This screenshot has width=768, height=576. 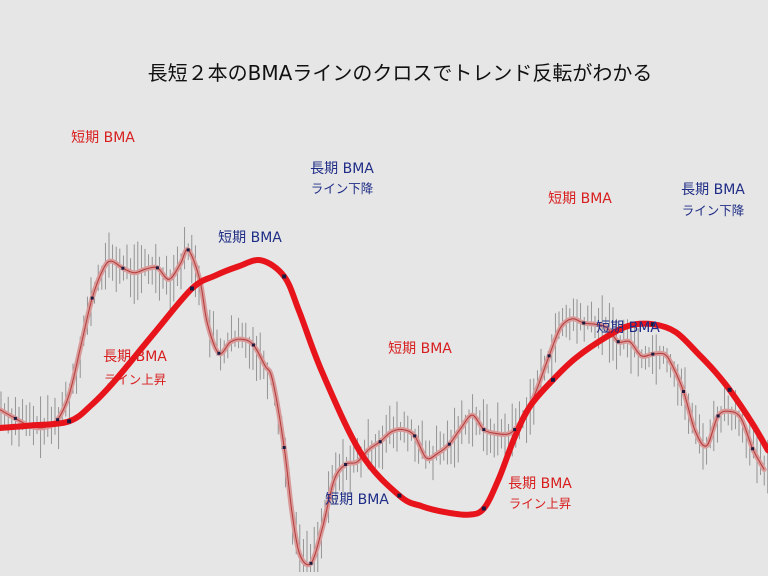 I want to click on chart-title: 長短２本のBMAラインのクロスでトレンド反転がわかる, so click(x=400, y=73).